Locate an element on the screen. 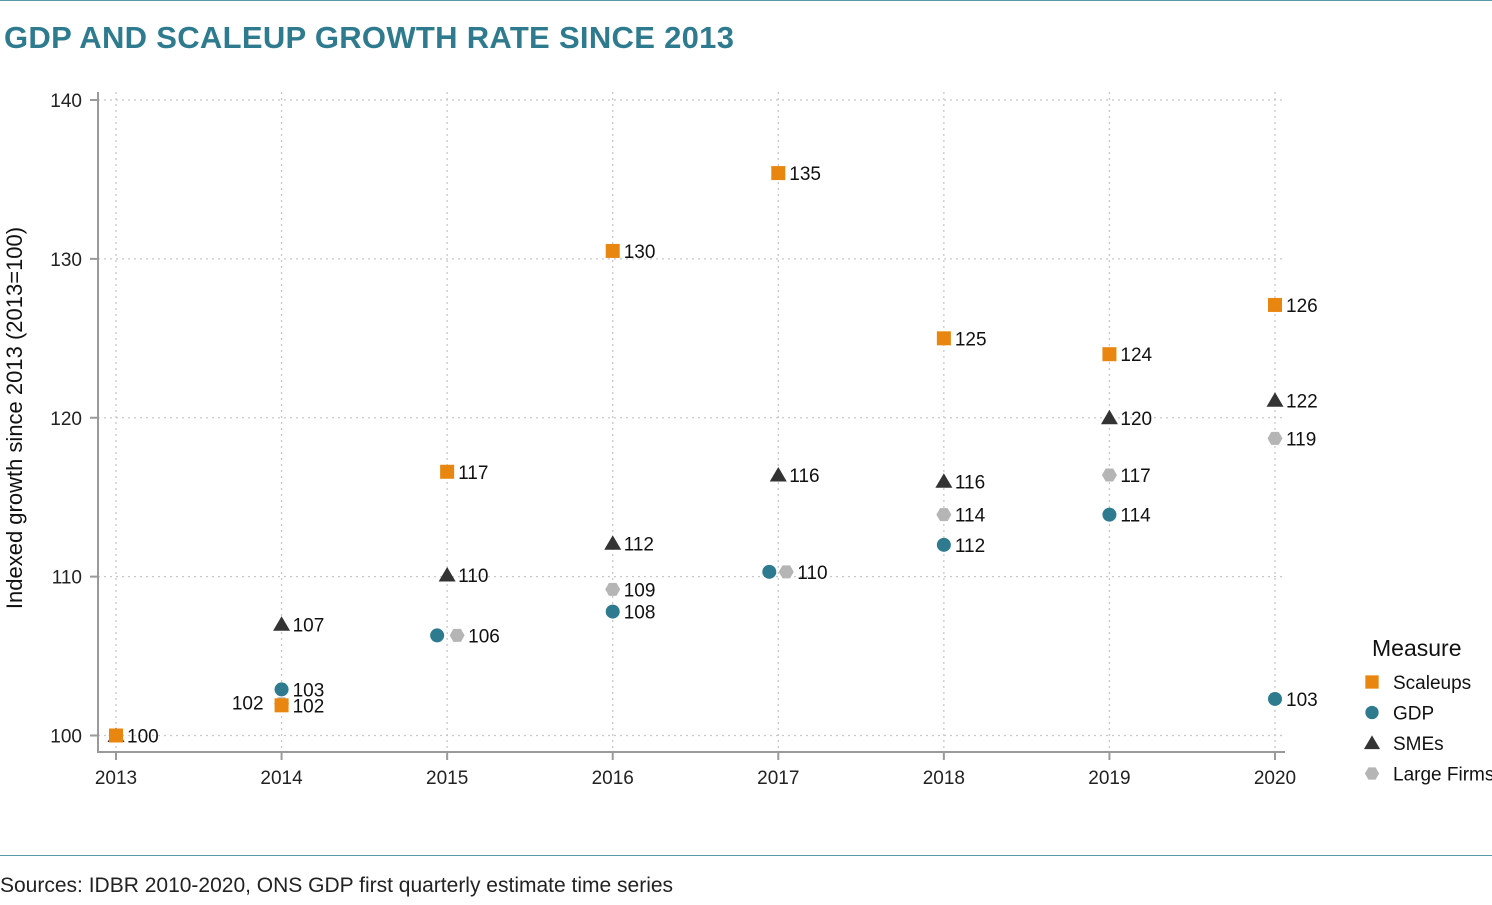  x-tick-label: 2017 is located at coordinates (778, 778).